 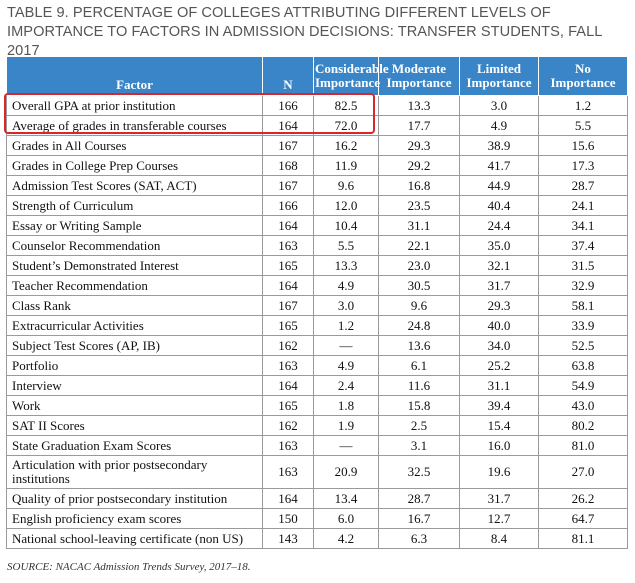 I want to click on cell-considerable: 4.2, so click(x=346, y=538).